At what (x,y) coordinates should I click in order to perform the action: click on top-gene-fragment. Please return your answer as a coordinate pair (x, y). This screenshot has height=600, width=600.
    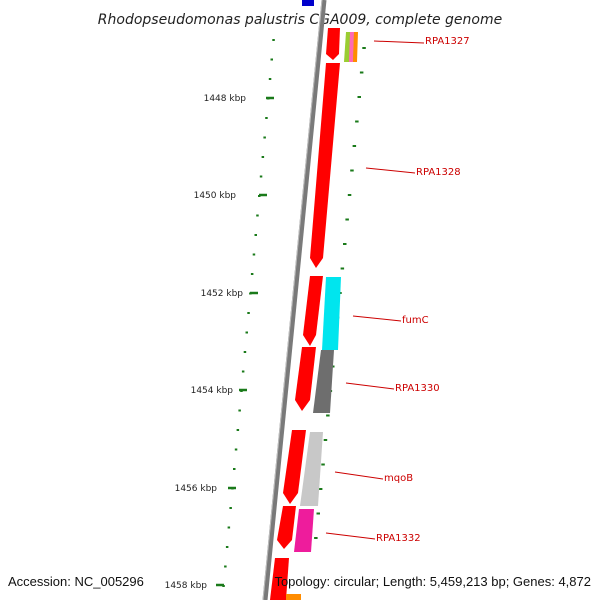
    Looking at the image, I should click on (308, 3).